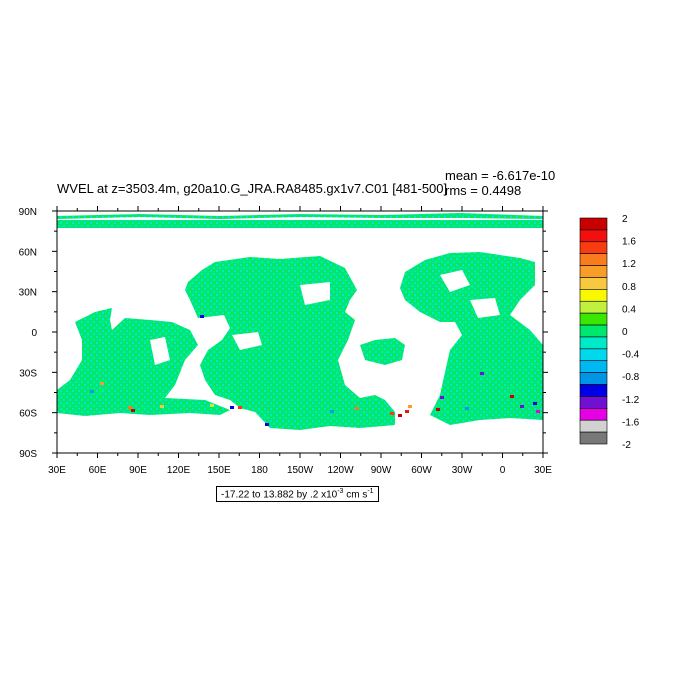 This screenshot has width=675, height=675. Describe the element at coordinates (28, 454) in the screenshot. I see `lat-tick-label: 90S` at that location.